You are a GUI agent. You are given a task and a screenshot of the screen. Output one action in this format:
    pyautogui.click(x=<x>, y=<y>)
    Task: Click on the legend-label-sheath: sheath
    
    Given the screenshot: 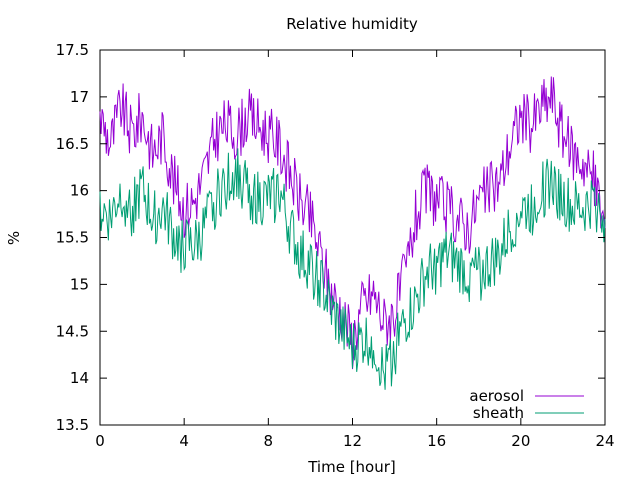 What is the action you would take?
    pyautogui.click(x=498, y=413)
    